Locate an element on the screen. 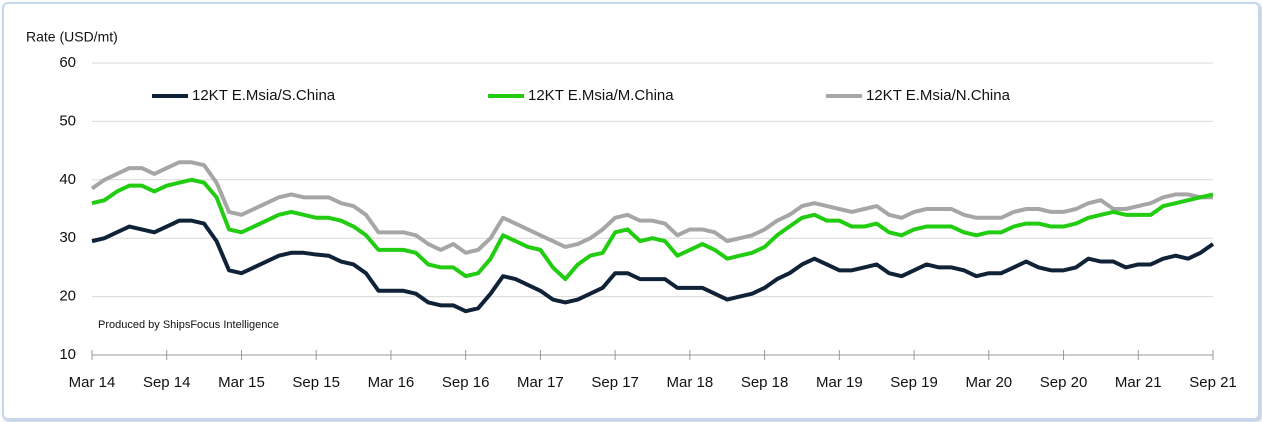  y-tick-label: 40 is located at coordinates (67, 179).